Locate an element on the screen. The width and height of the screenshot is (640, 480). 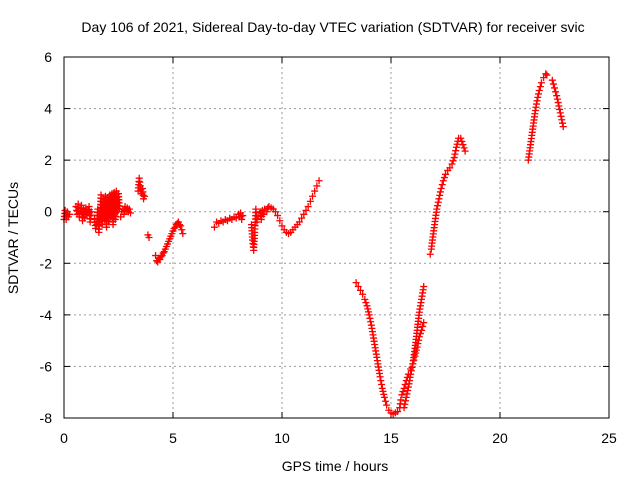
y-tick-label: 0 is located at coordinates (48, 212).